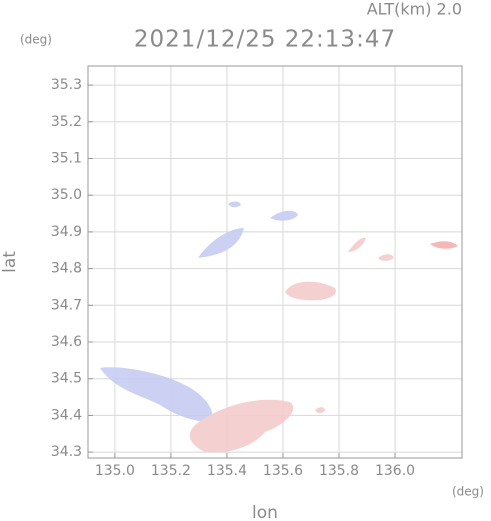 This screenshot has width=491, height=521. I want to click on x-tick-label: 135.0, so click(115, 471).